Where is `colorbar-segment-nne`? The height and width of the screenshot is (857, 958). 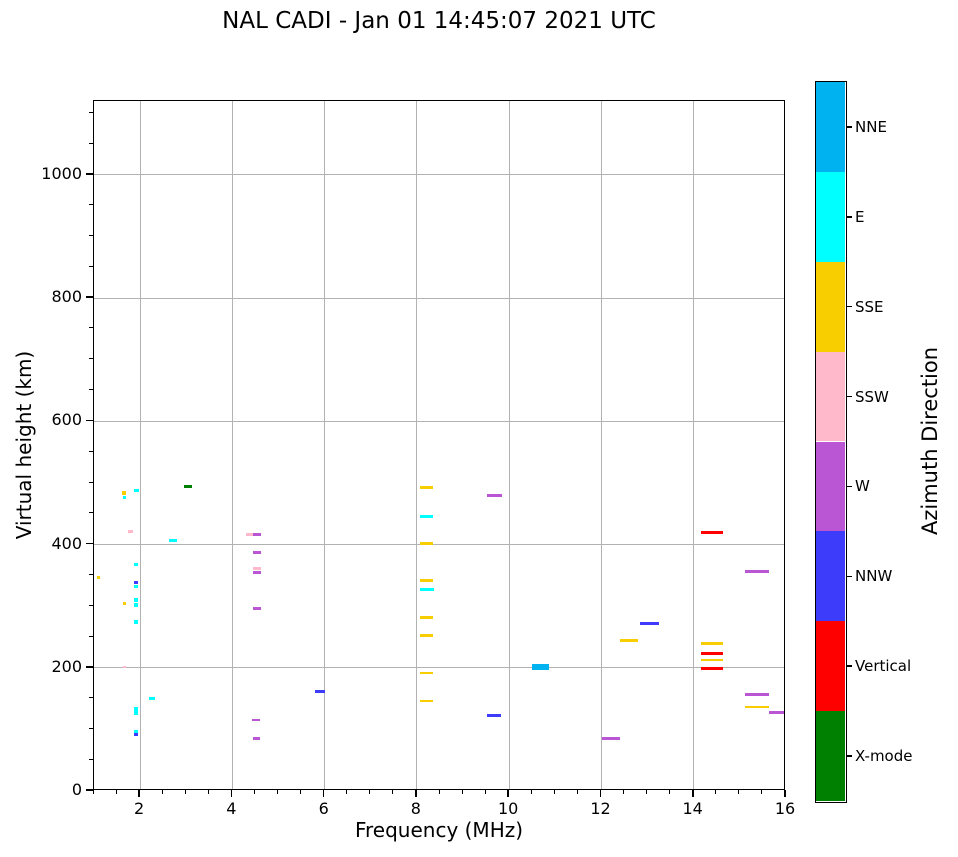
colorbar-segment-nne is located at coordinates (830, 127).